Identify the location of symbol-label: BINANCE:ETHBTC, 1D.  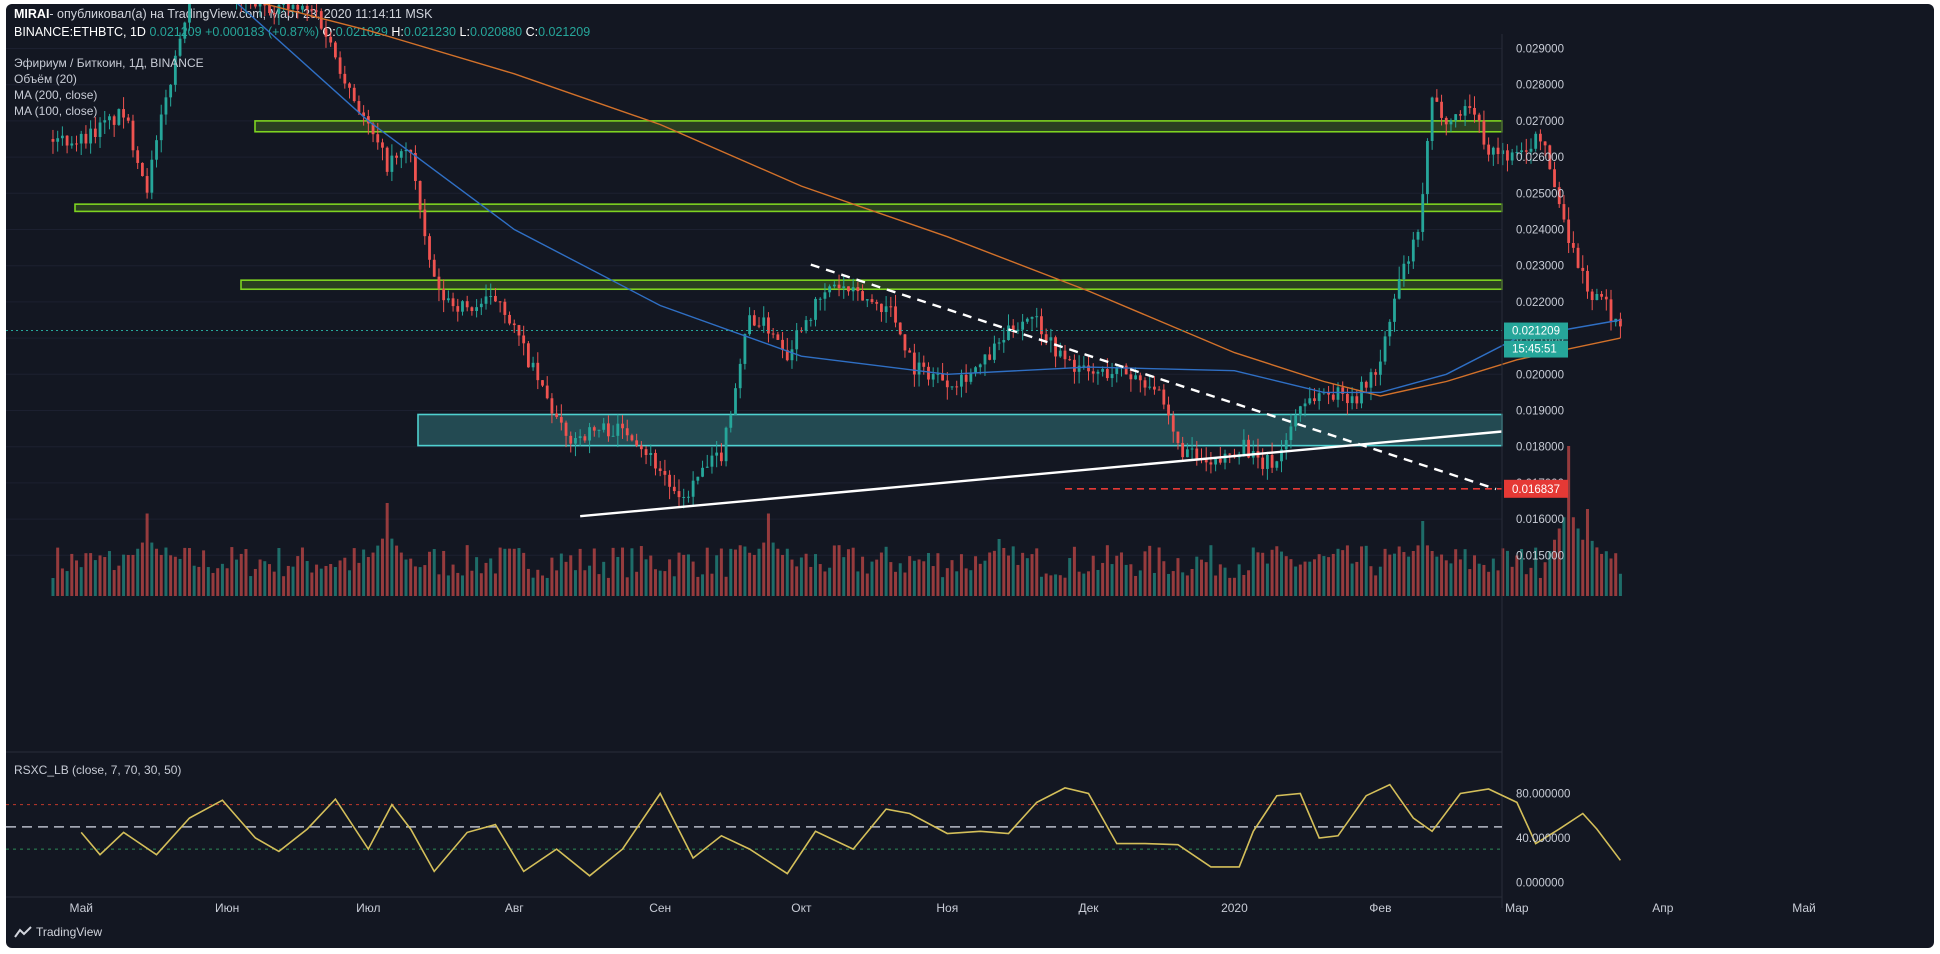
(80, 32).